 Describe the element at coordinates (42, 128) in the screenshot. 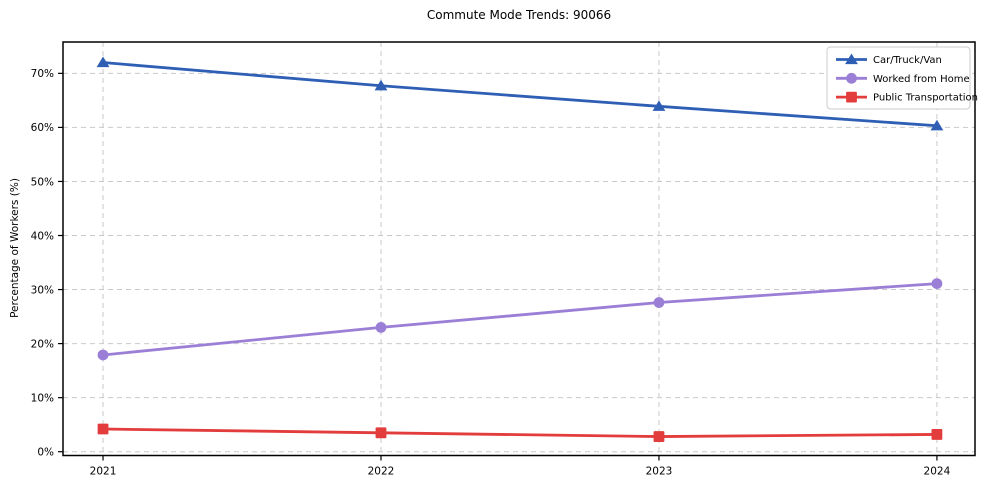

I see `y-tick-label: 60%` at that location.